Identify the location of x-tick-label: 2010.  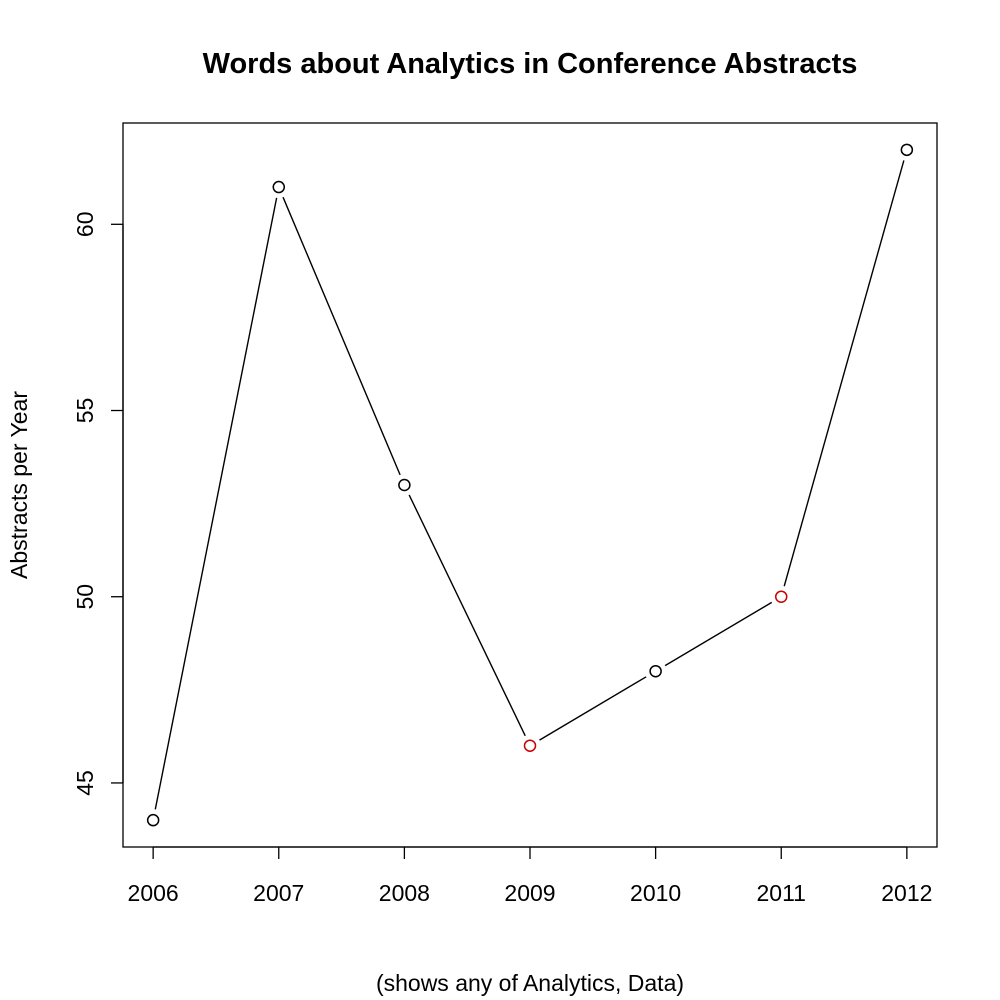
(655, 893).